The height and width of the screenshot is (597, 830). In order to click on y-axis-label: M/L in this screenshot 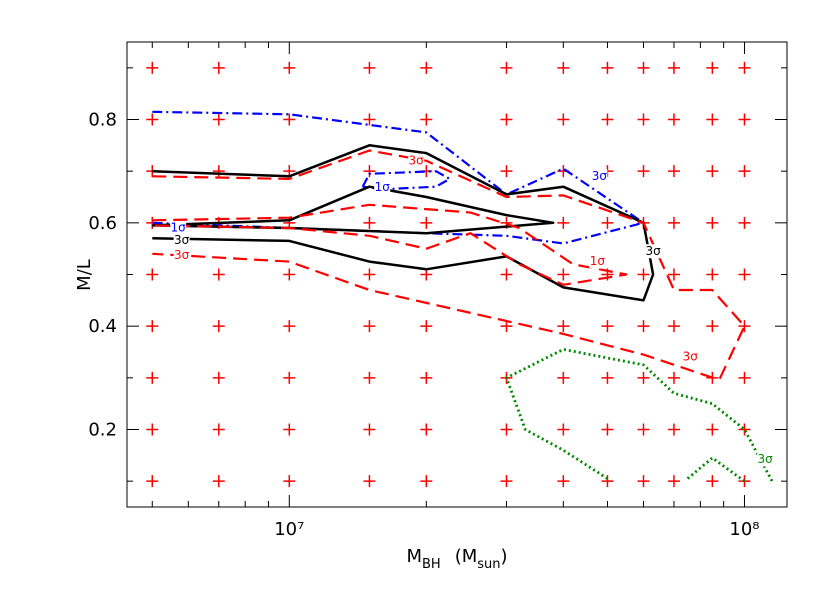, I will do `click(84, 275)`.